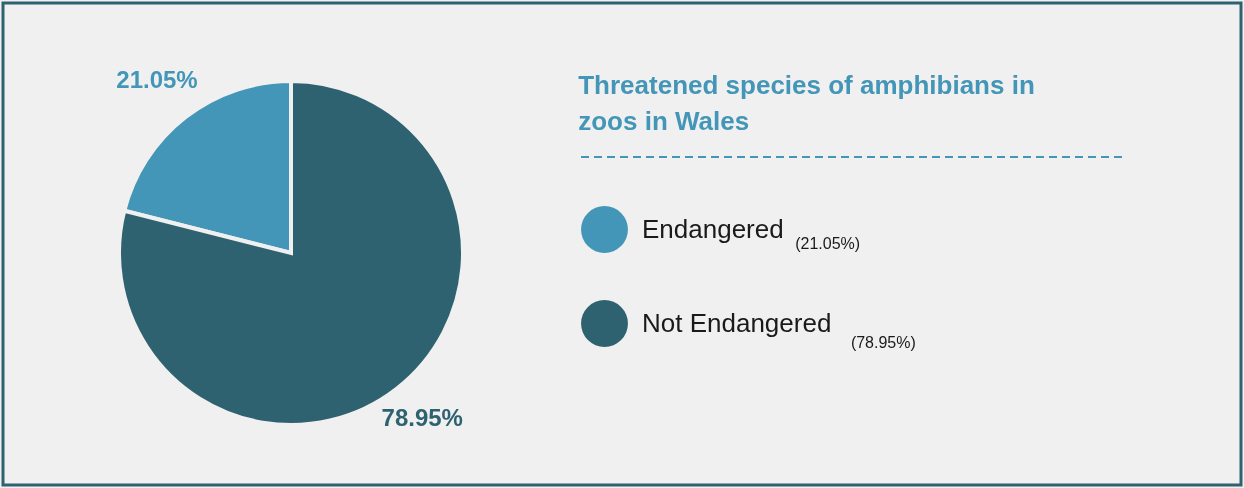  I want to click on text: (78.95%), so click(883, 342).